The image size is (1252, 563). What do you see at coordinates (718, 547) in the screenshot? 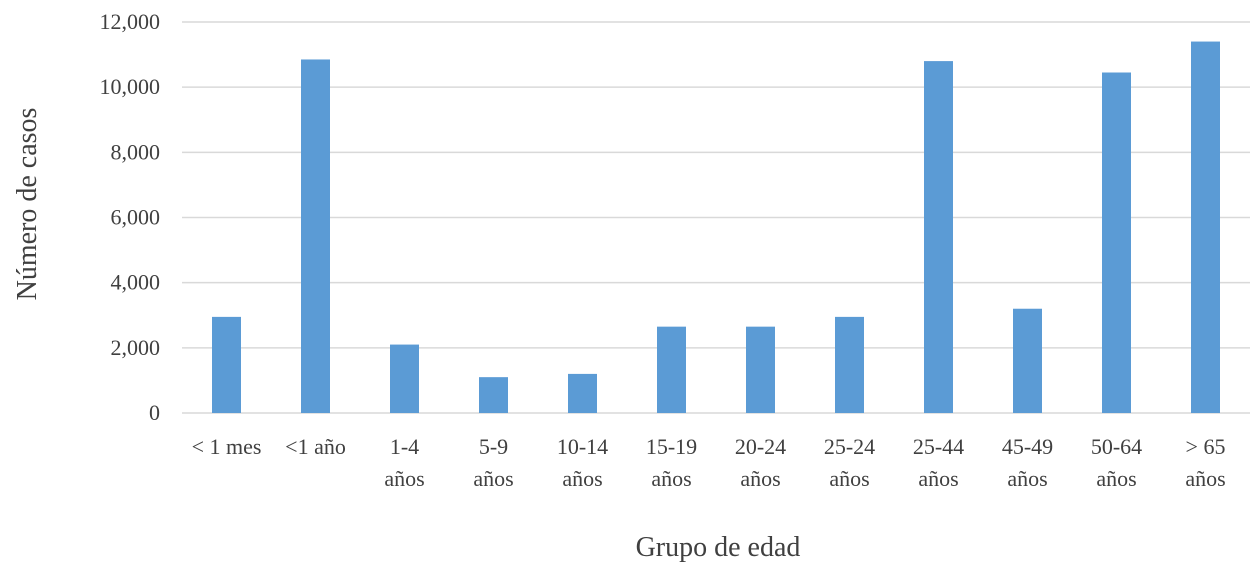
I see `x-axis-title: Grupo de edad` at bounding box center [718, 547].